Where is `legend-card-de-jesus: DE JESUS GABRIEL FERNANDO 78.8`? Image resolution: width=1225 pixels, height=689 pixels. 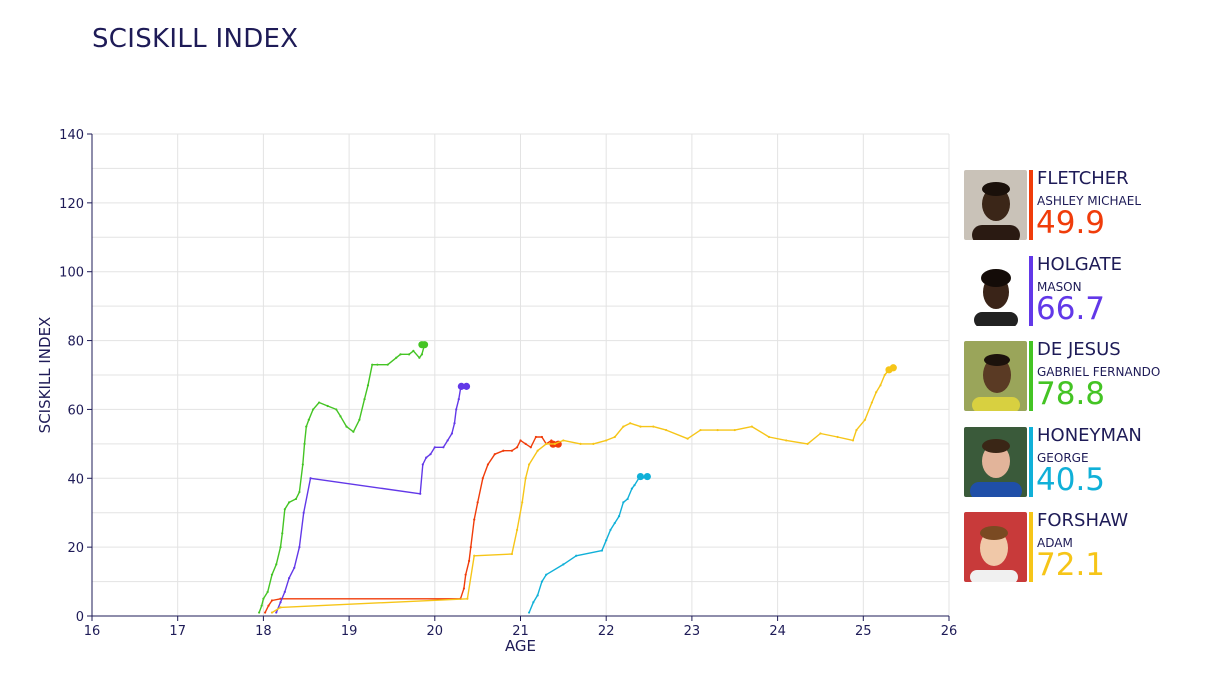
legend-card-de-jesus: DE JESUS GABRIEL FERNANDO 78.8 is located at coordinates (1089, 375).